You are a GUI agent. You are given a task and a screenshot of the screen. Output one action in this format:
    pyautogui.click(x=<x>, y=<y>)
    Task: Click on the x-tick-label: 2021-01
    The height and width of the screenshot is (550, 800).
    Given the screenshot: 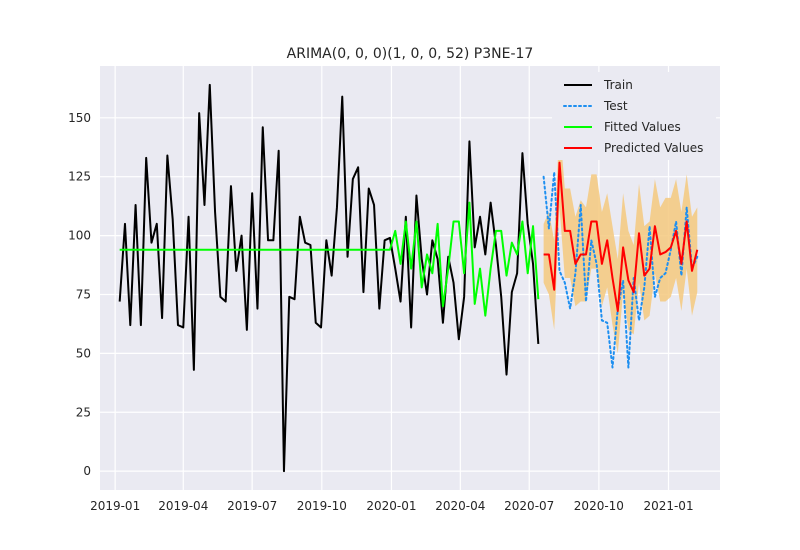 What is the action you would take?
    pyautogui.click(x=668, y=506)
    